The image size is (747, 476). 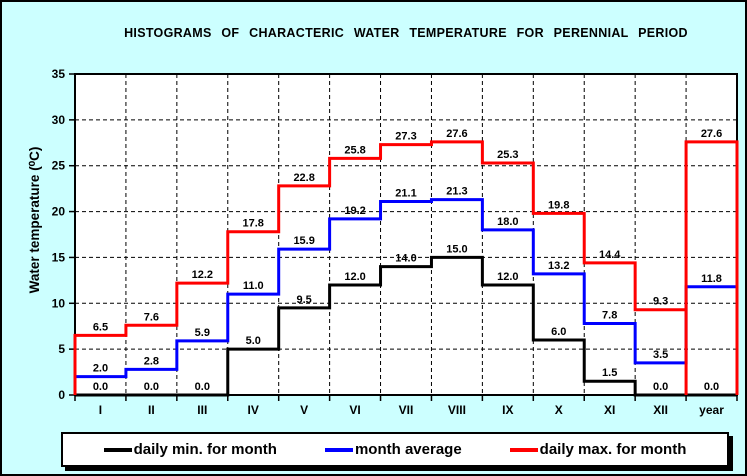 I want to click on legend-item-daily-min: daily min. for month, so click(x=190, y=449).